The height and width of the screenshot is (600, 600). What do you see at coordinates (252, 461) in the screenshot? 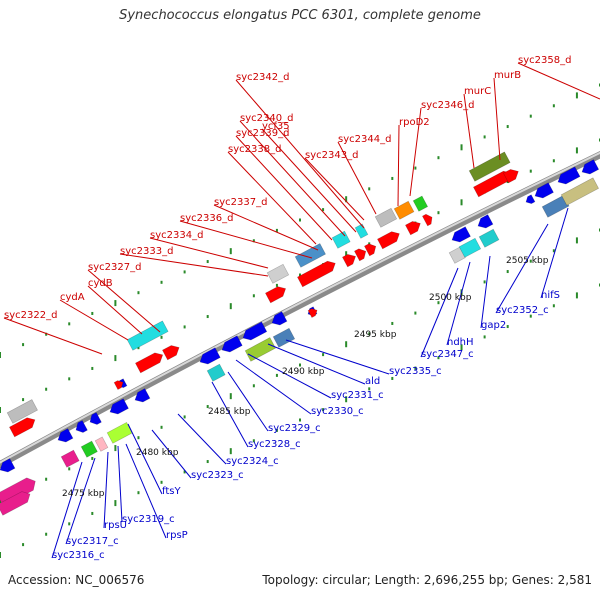
I see `gene-label: syc2324_c` at bounding box center [252, 461].